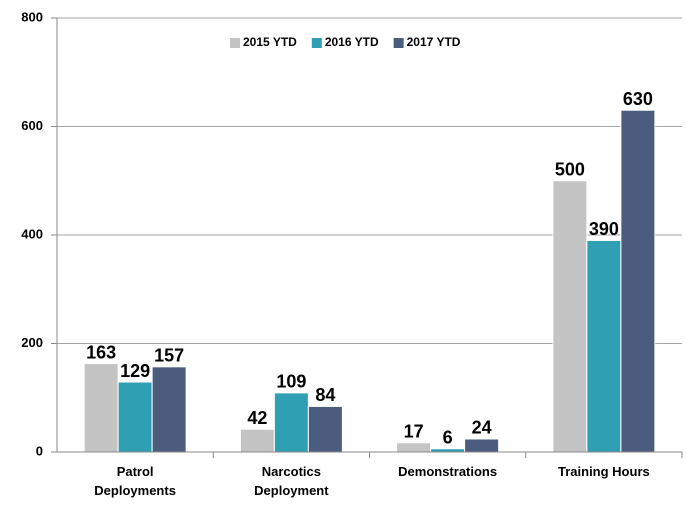 The image size is (686, 506). I want to click on legend-label: 2017 YTD, so click(434, 42).